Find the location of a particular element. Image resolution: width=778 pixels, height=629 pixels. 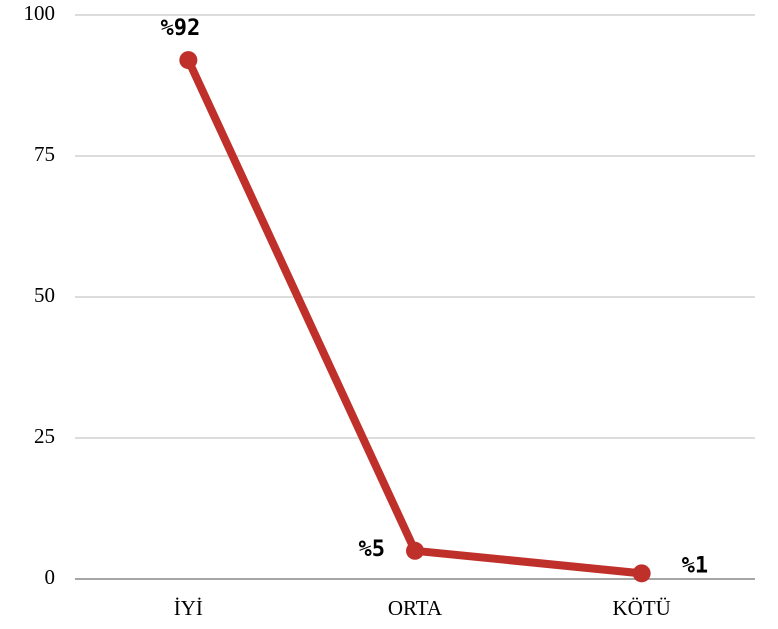

data-label: %92 is located at coordinates (180, 28).